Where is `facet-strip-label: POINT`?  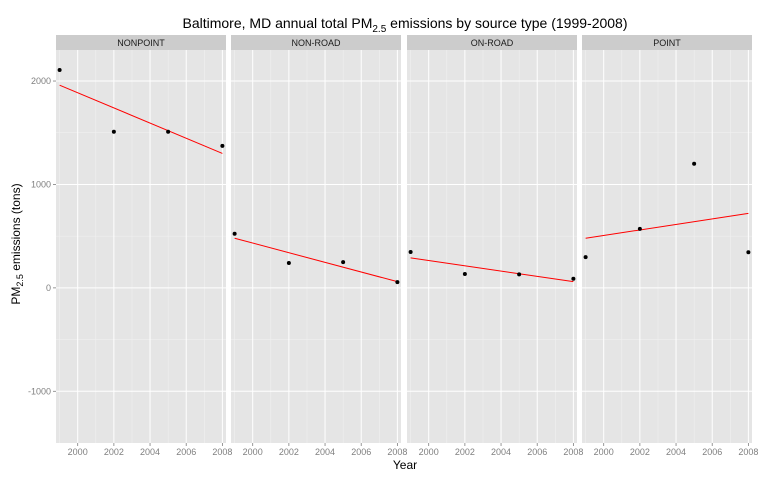
facet-strip-label: POINT is located at coordinates (667, 43).